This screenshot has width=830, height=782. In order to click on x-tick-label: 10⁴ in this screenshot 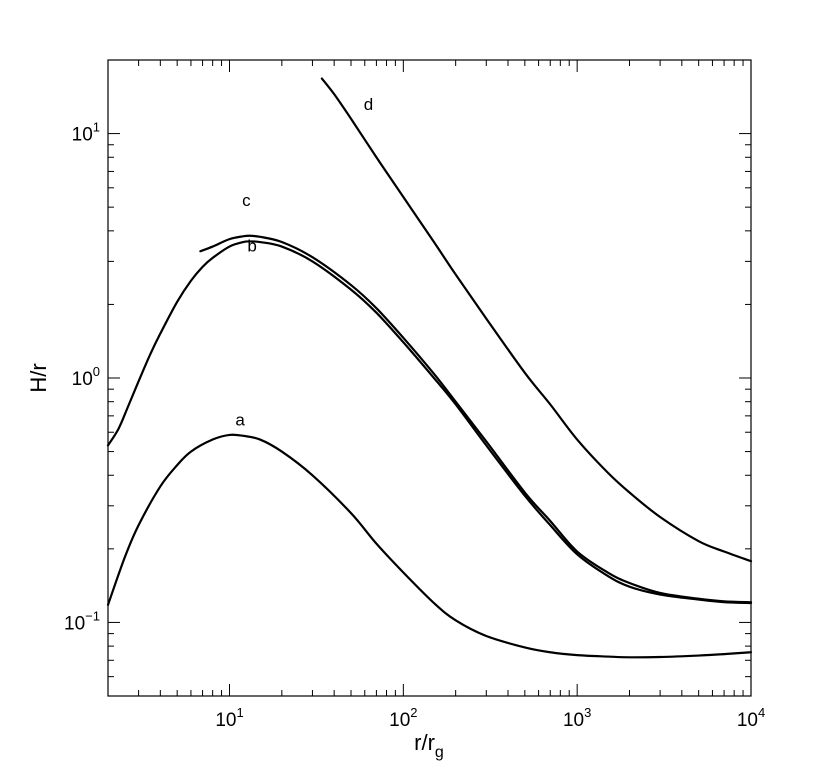, I will do `click(751, 718)`.